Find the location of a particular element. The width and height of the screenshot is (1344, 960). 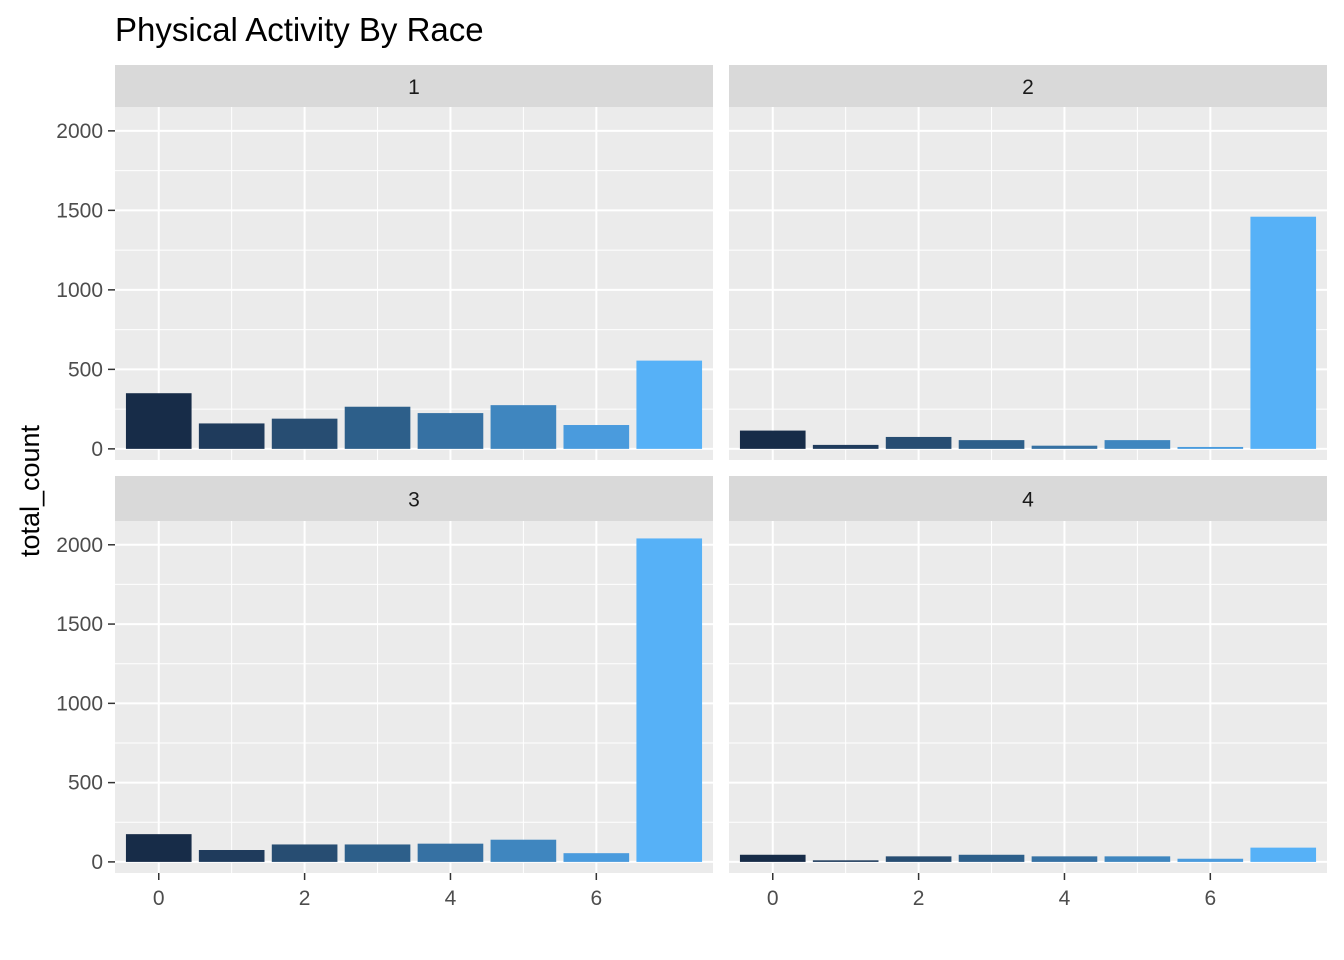

facet-strip-label: 2 is located at coordinates (1028, 87).